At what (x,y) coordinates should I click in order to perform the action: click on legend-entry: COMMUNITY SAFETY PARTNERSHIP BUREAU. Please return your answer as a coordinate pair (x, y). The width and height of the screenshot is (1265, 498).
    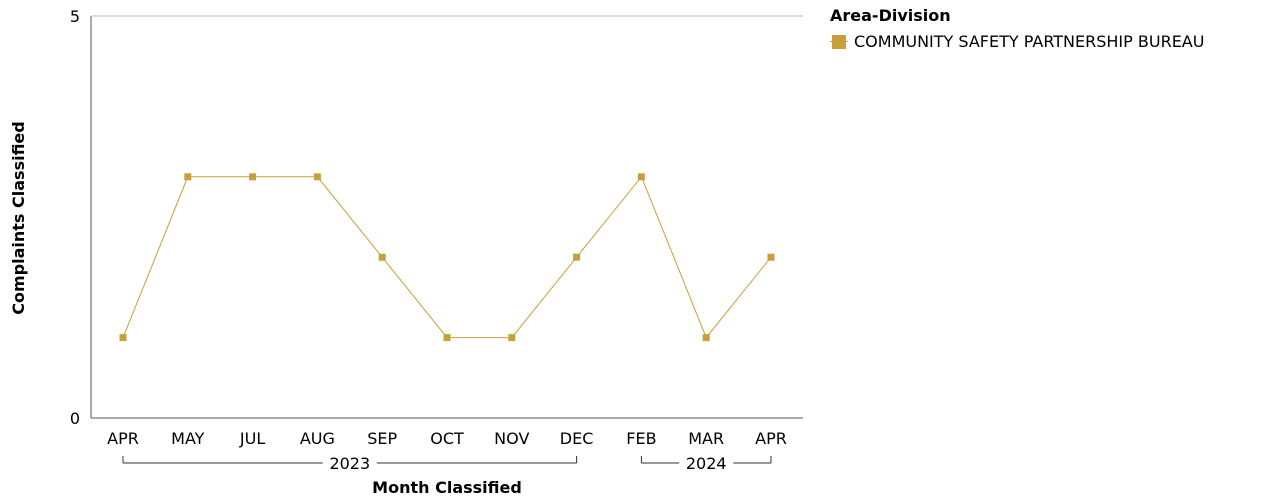
    Looking at the image, I should click on (1017, 41).